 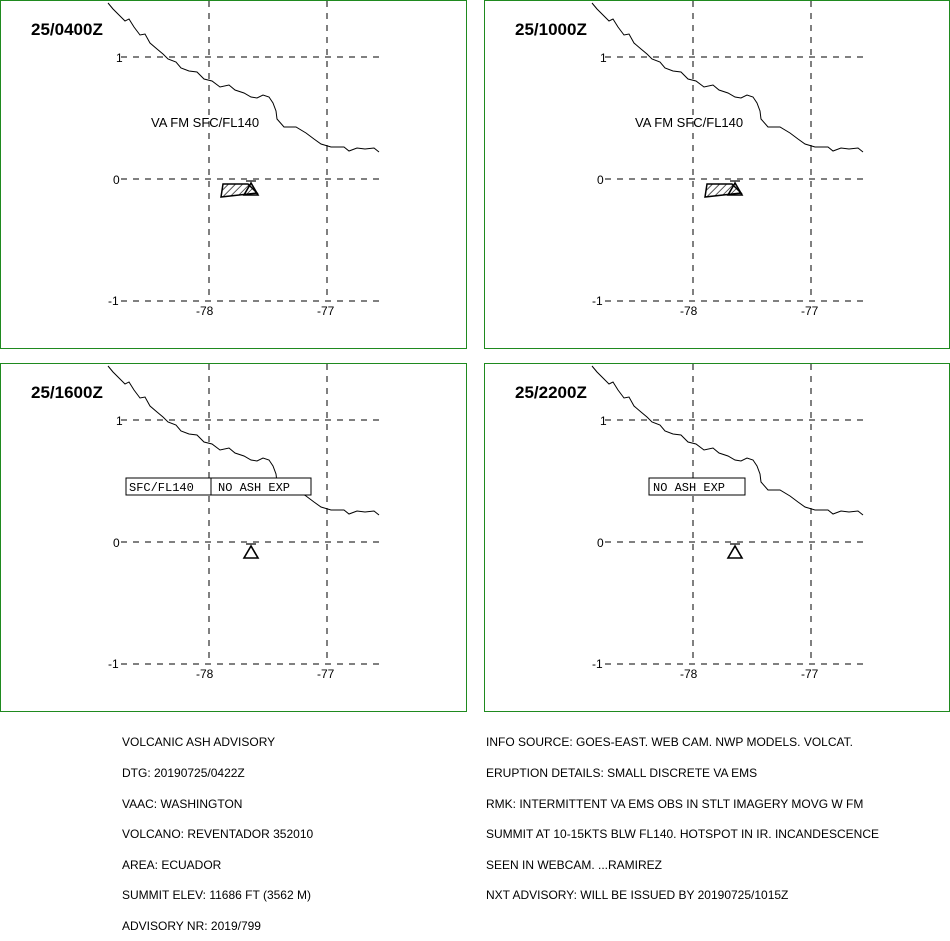 I want to click on ash-status-box: SFC/FL140 NO ASH EXP, so click(x=218, y=486).